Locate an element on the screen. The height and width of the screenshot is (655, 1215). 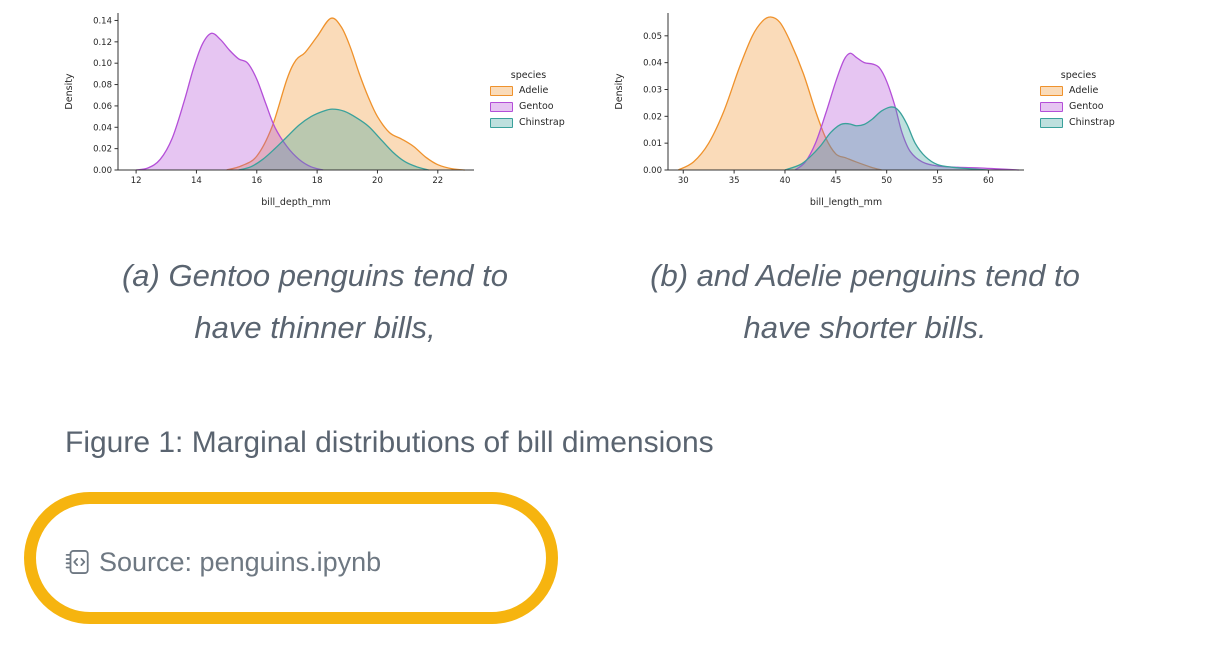
subcaption-a-line1: (a) Gentoo penguins tend to is located at coordinates (315, 275).